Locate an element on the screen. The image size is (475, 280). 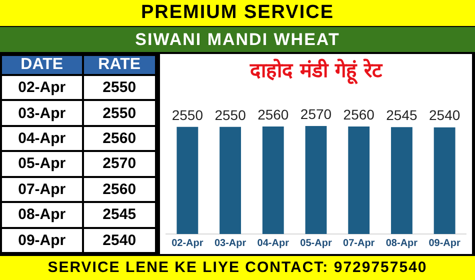
category-label: 04-Apr is located at coordinates (42, 139).